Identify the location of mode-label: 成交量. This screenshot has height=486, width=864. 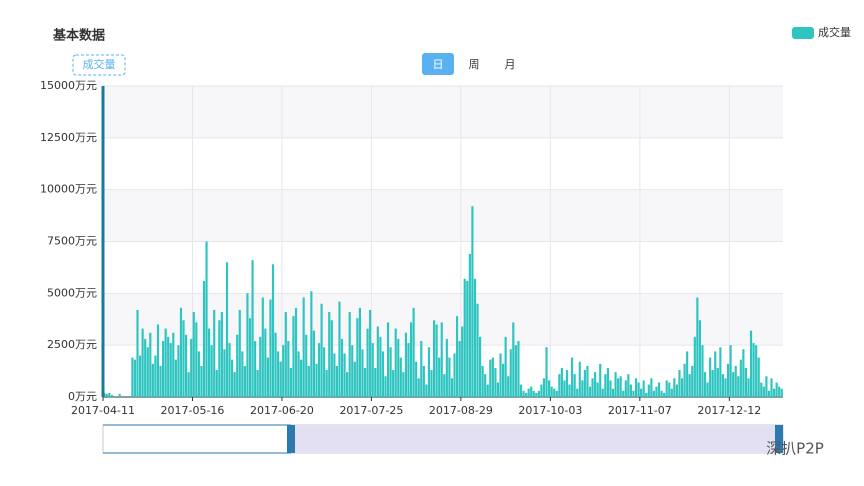
(99, 64).